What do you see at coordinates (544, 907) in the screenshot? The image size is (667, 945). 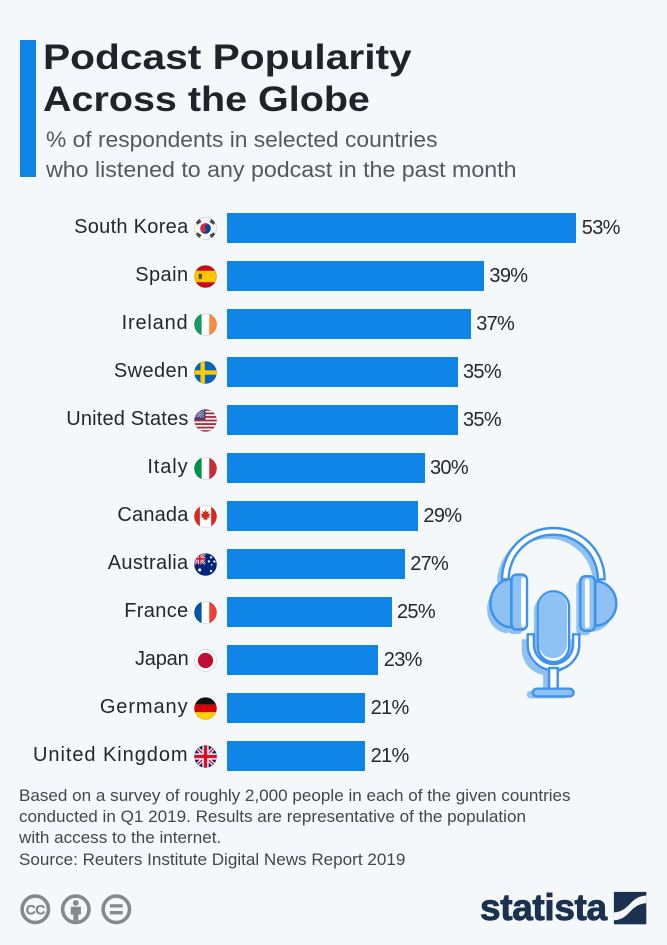 I see `svg-text: statista` at bounding box center [544, 907].